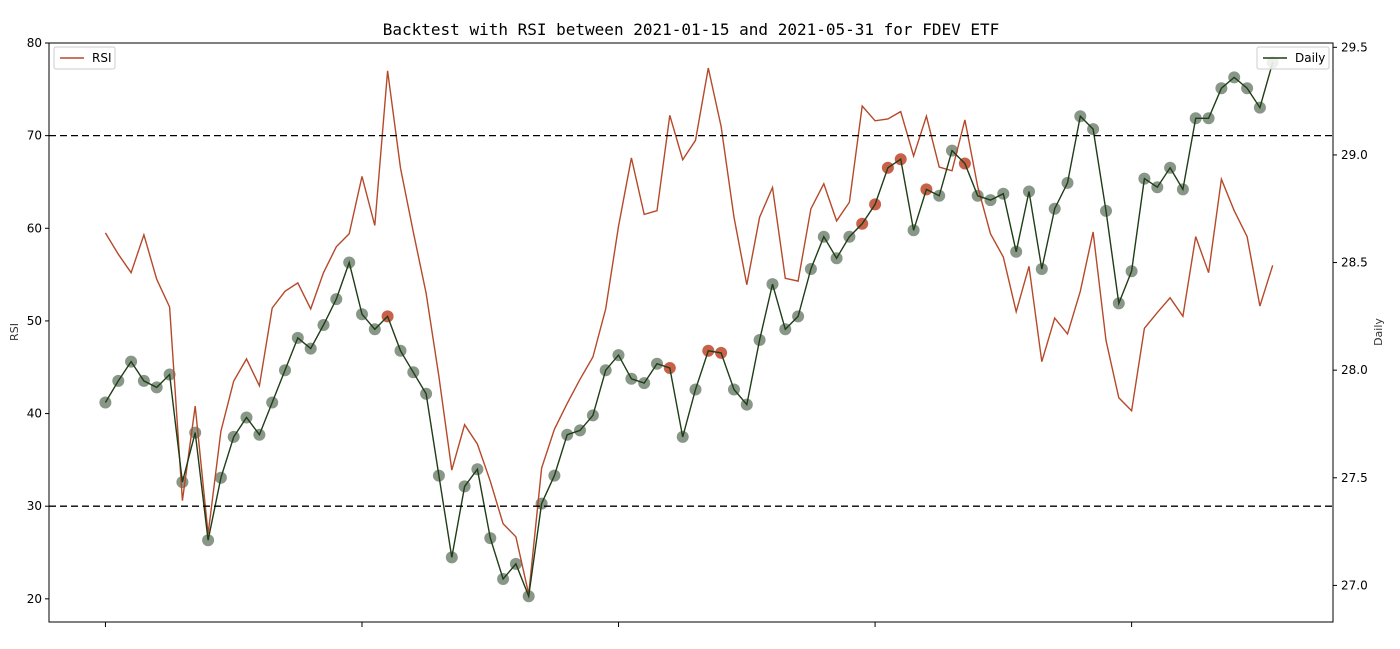 The height and width of the screenshot is (649, 1400). I want to click on left-tick-label: 30, so click(34, 506).